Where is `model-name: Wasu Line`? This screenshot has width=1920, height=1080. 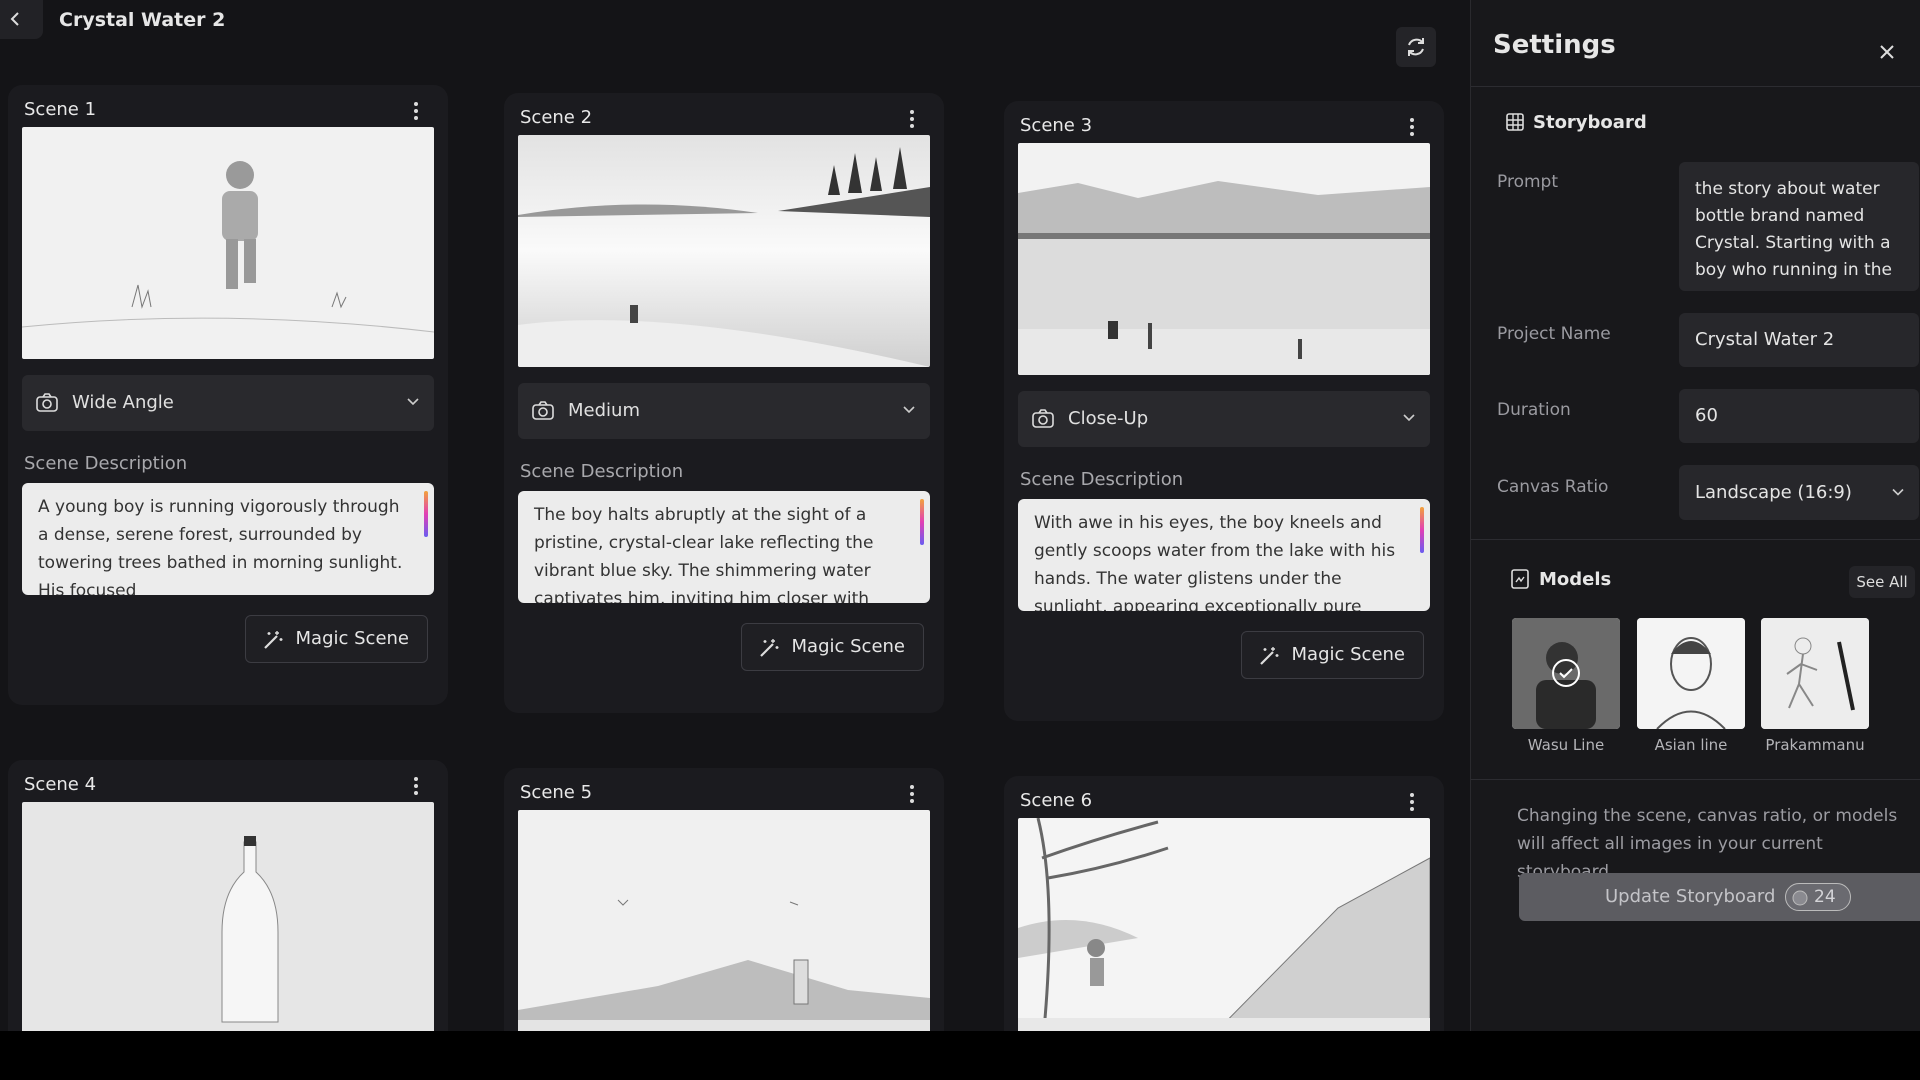 model-name: Wasu Line is located at coordinates (1566, 745).